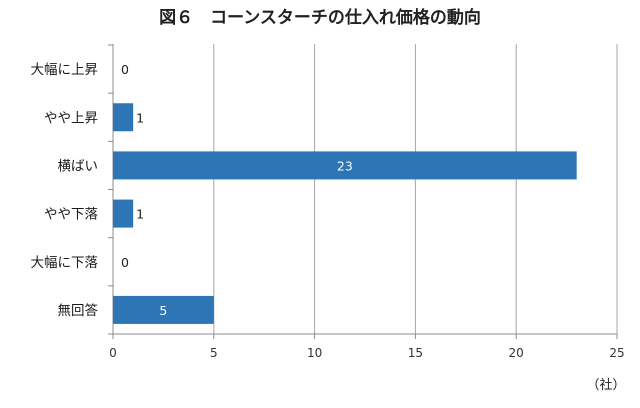 The width and height of the screenshot is (640, 408). What do you see at coordinates (214, 353) in the screenshot?
I see `x-tick-label-5: 5` at bounding box center [214, 353].